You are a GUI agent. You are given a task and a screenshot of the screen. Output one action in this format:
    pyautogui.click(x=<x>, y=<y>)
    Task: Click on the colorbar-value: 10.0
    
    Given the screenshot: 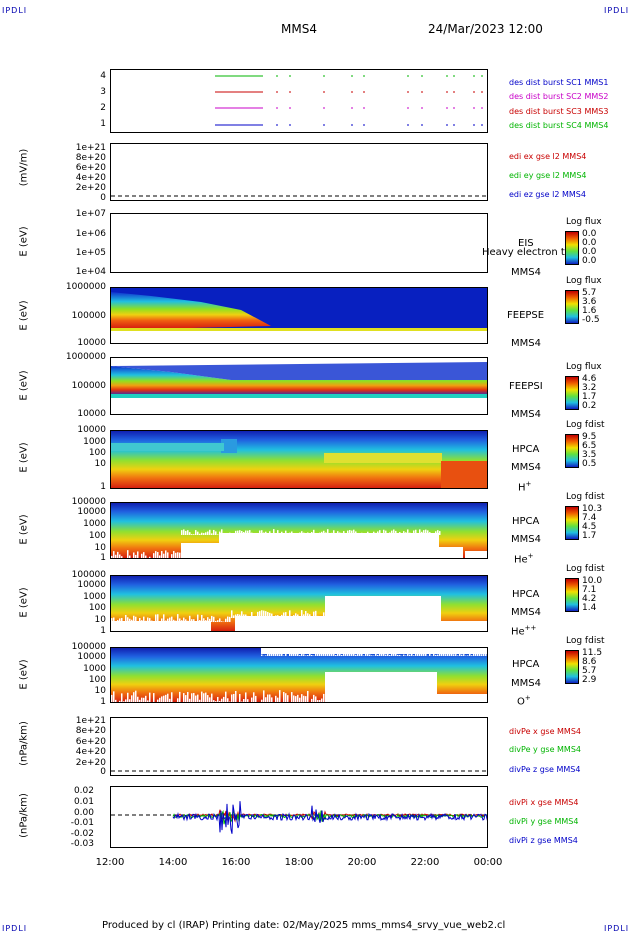 What is the action you would take?
    pyautogui.click(x=592, y=581)
    